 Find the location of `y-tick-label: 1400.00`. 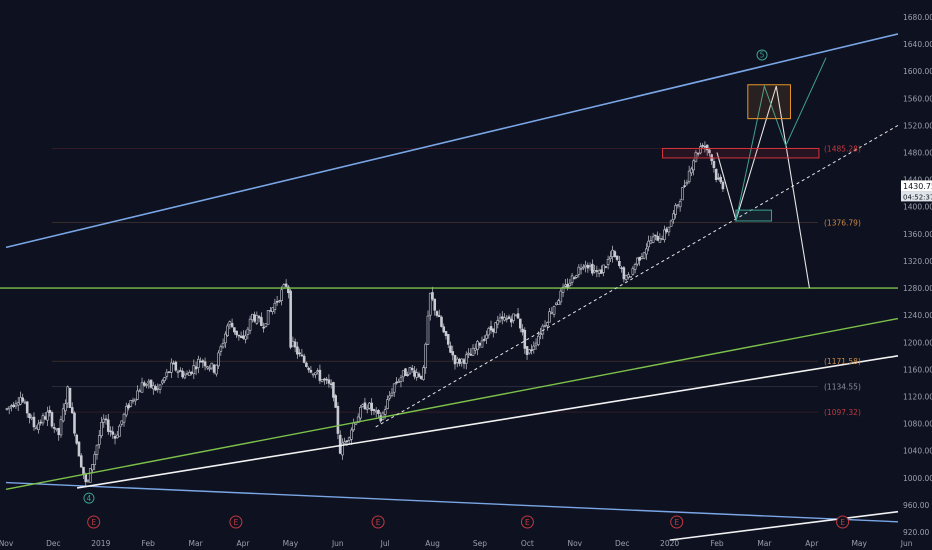

y-tick-label: 1400.00 is located at coordinates (917, 207).